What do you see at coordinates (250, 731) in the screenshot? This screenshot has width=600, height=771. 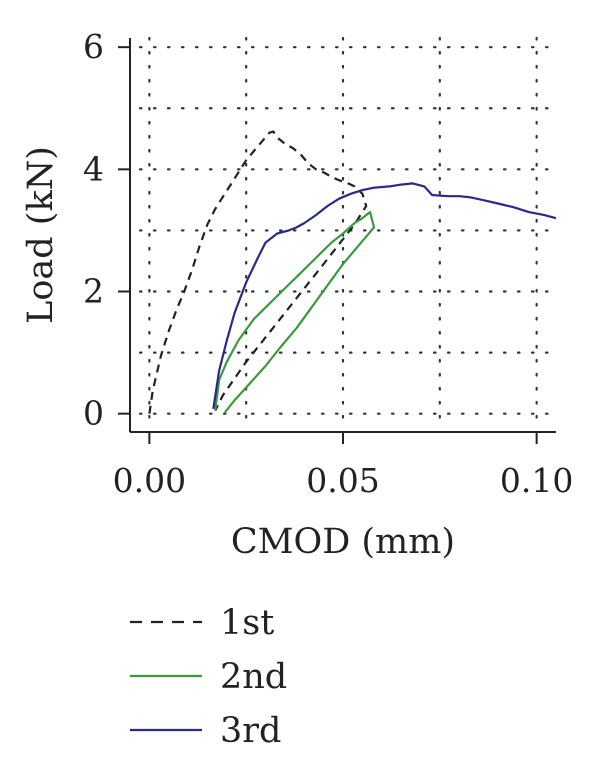 I see `legend-label-3: 3rd` at bounding box center [250, 731].